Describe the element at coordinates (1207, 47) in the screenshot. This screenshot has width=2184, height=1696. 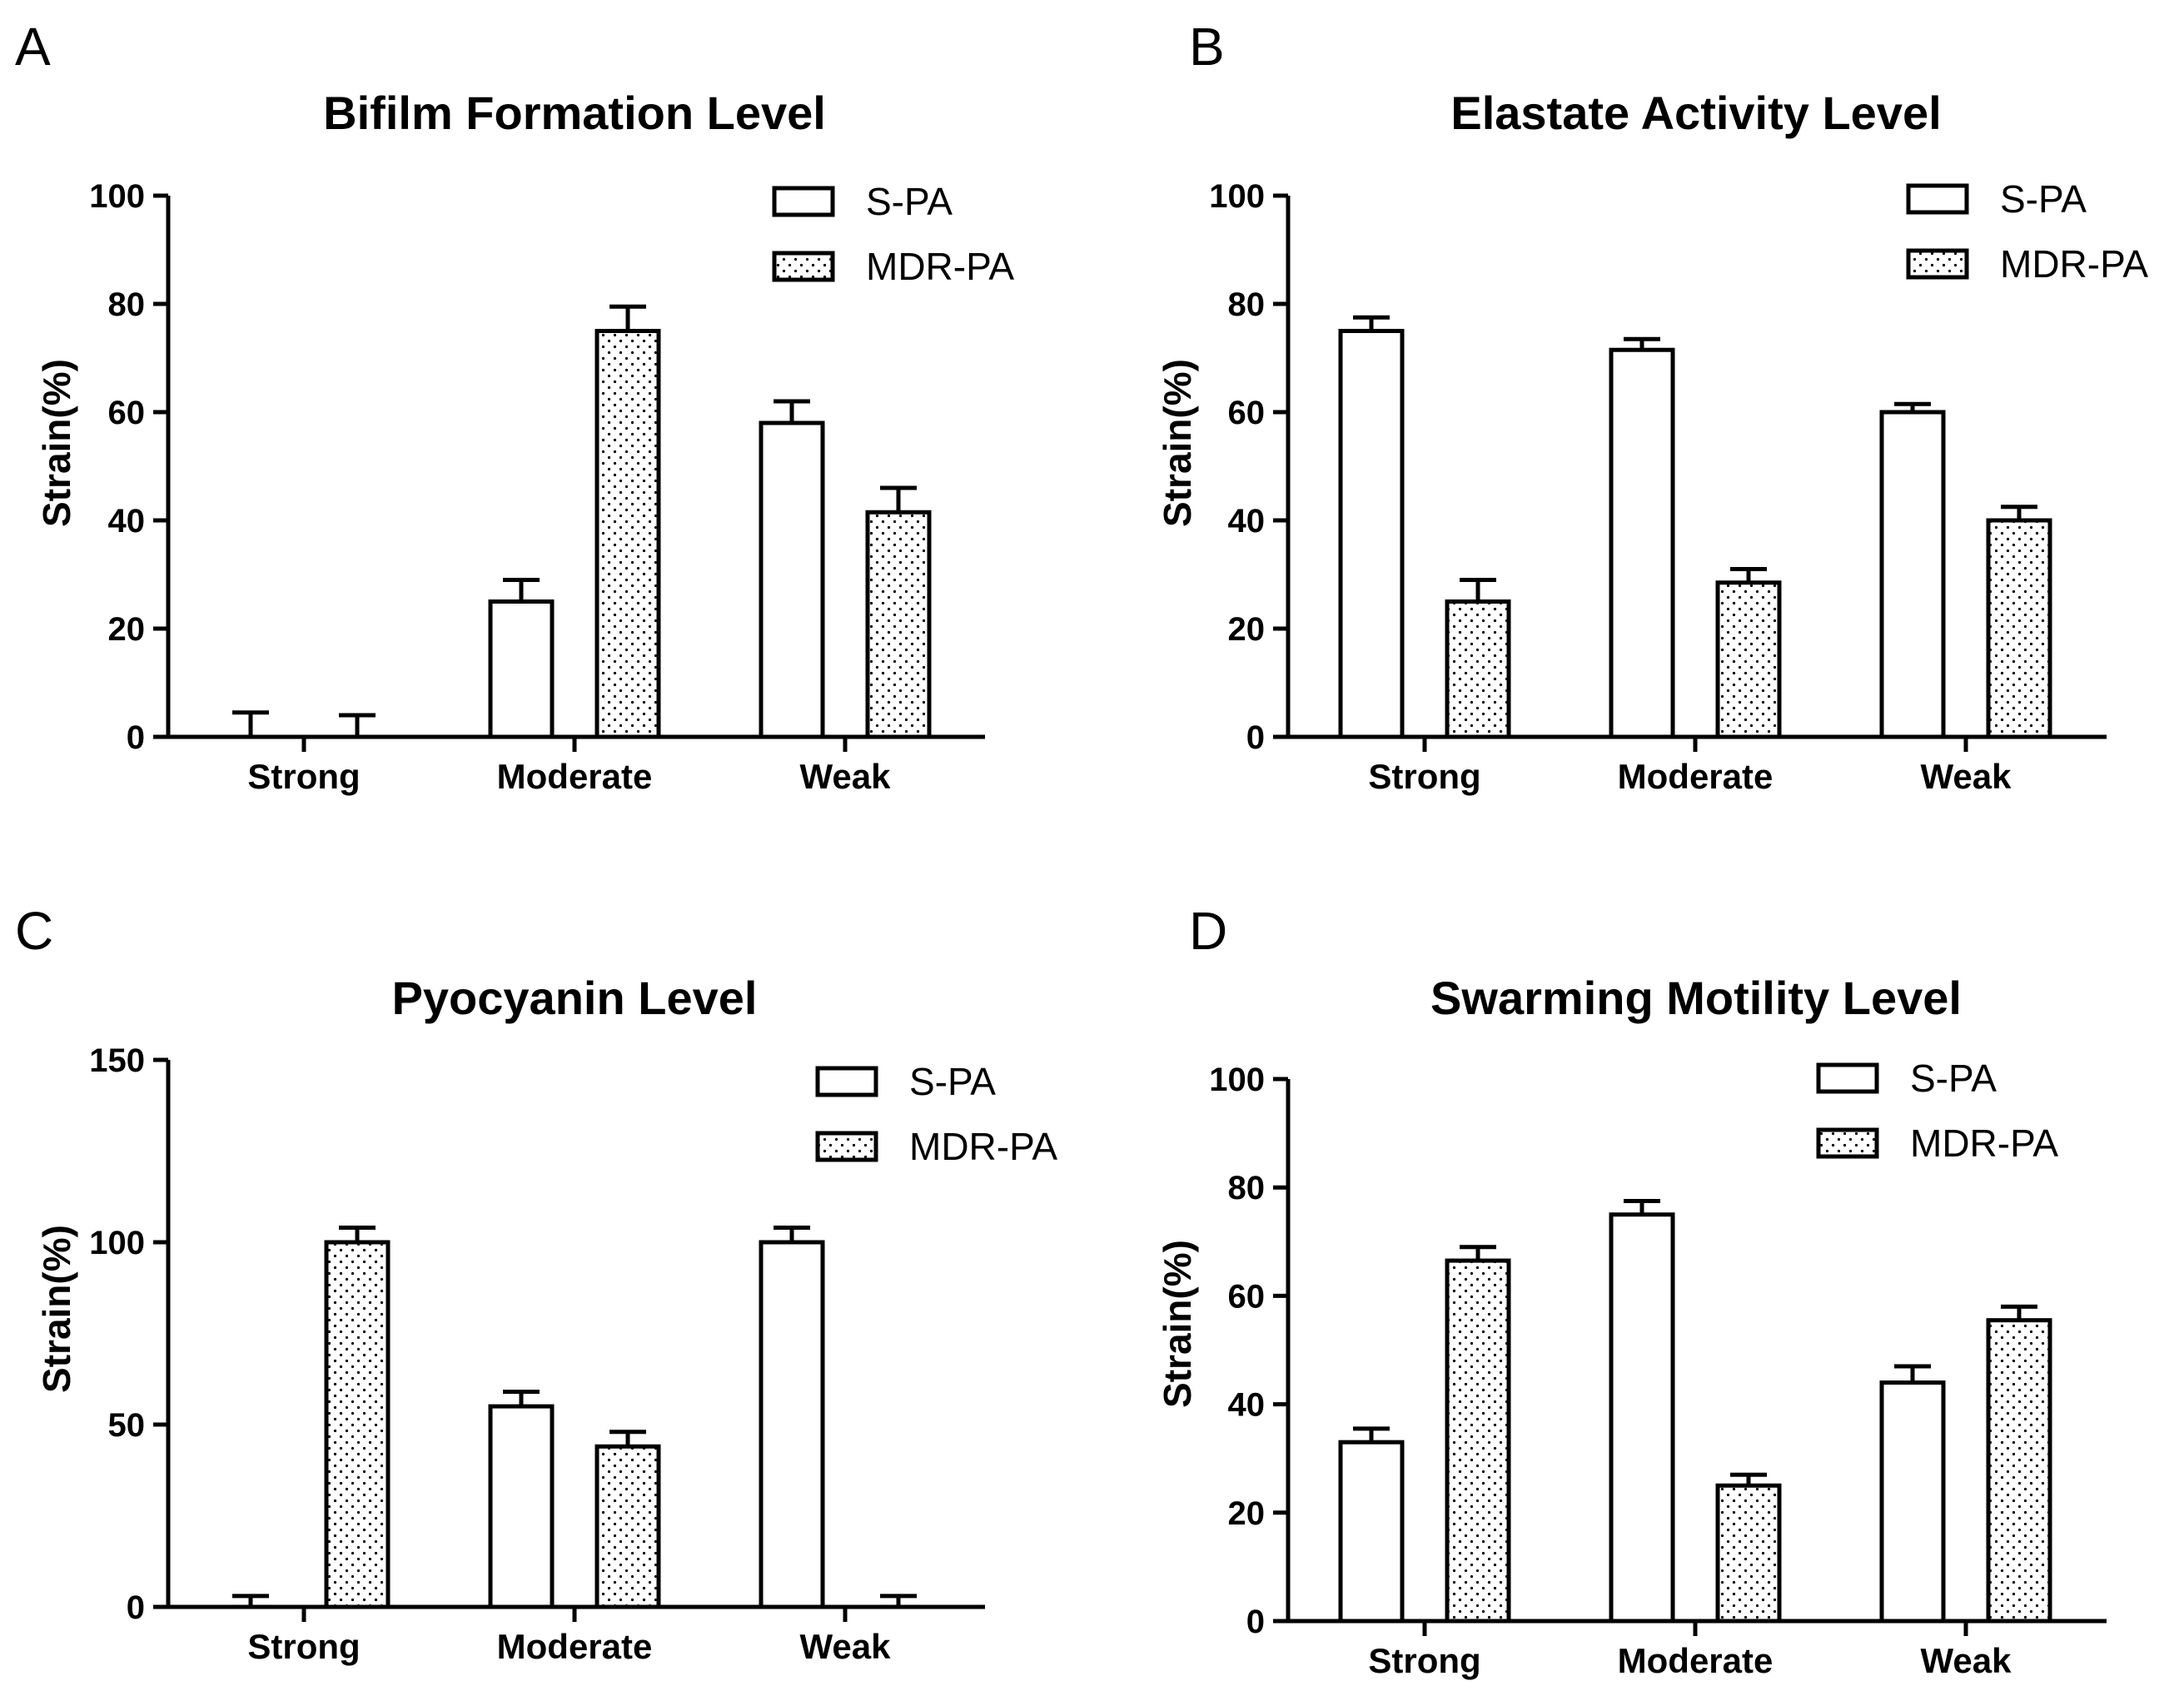
I see `panel-label-b: B` at that location.